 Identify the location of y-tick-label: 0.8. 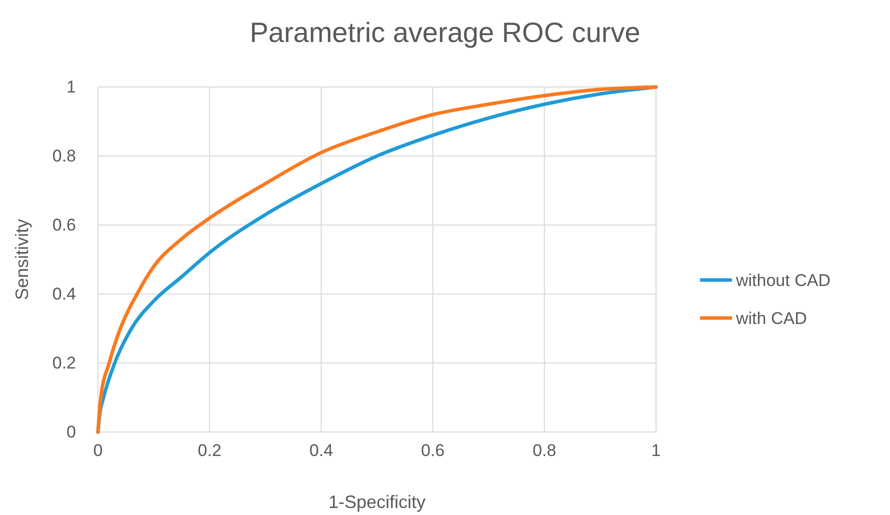
(64, 156).